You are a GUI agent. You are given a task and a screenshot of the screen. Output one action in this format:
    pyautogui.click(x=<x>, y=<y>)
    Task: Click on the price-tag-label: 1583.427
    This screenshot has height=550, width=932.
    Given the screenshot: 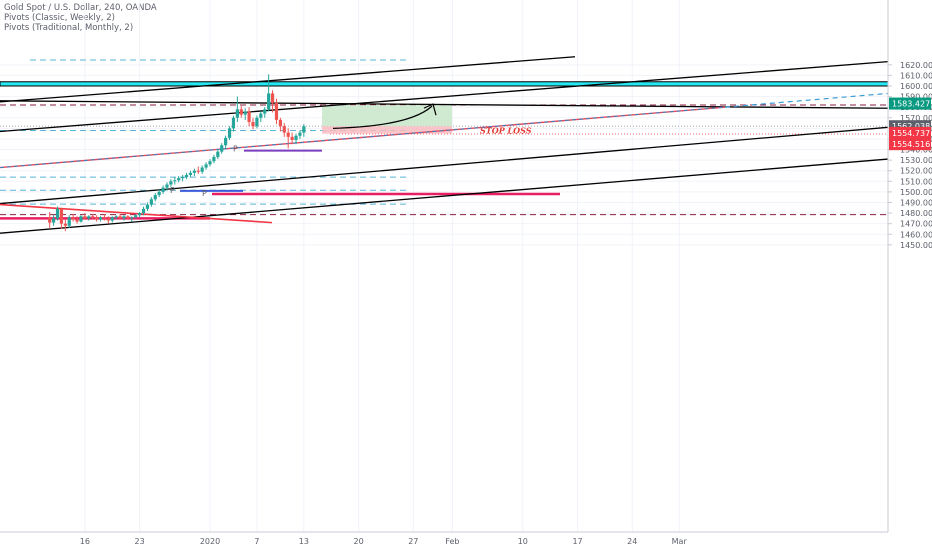 What is the action you would take?
    pyautogui.click(x=911, y=104)
    